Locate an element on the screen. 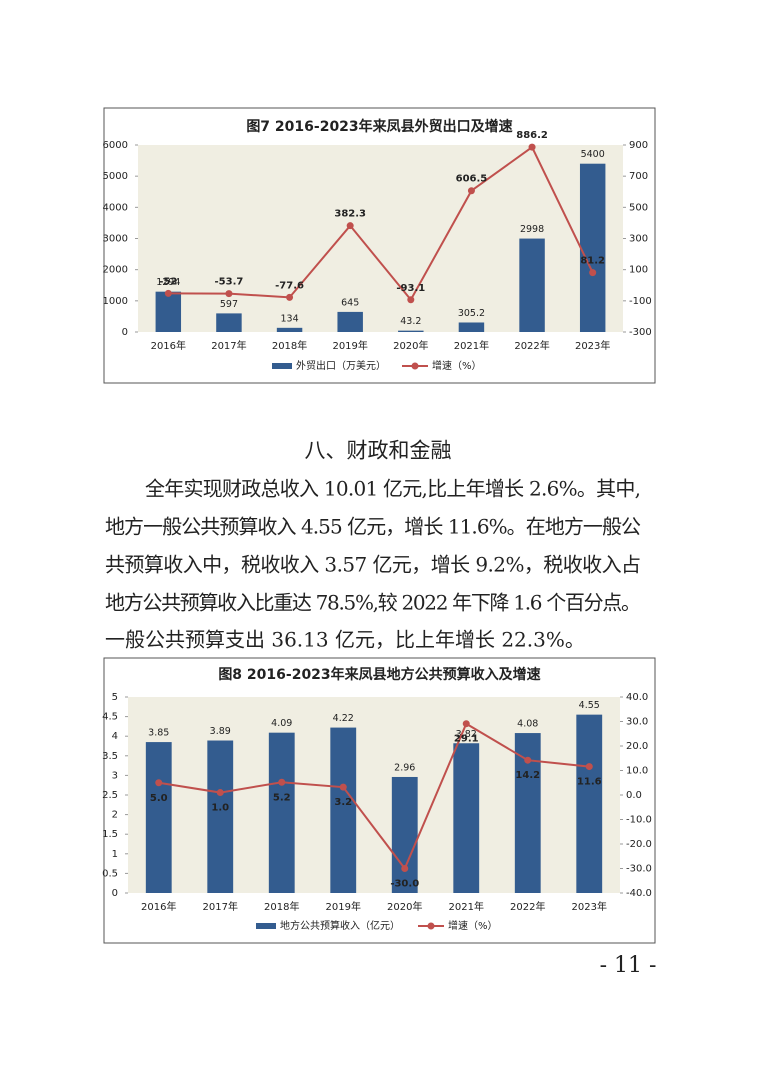 The width and height of the screenshot is (757, 1074). y-tick-label: 5 is located at coordinates (115, 697).